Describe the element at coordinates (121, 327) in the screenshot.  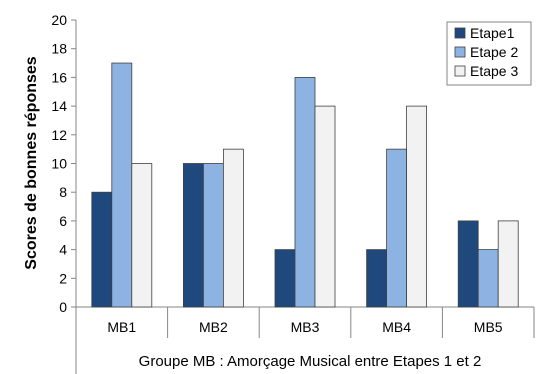
I see `x-tick-label: MB1` at that location.